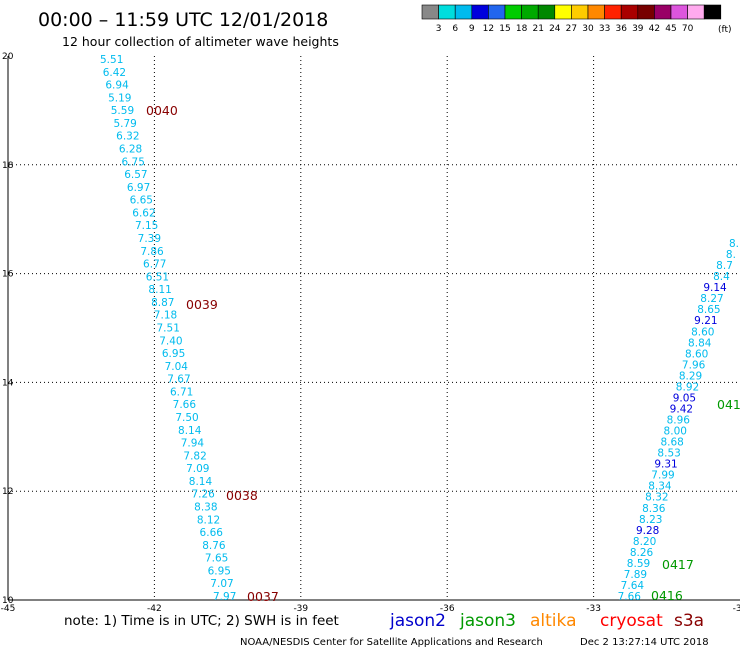  Describe the element at coordinates (553, 621) in the screenshot. I see `satellite-legend-altika: altika` at that location.